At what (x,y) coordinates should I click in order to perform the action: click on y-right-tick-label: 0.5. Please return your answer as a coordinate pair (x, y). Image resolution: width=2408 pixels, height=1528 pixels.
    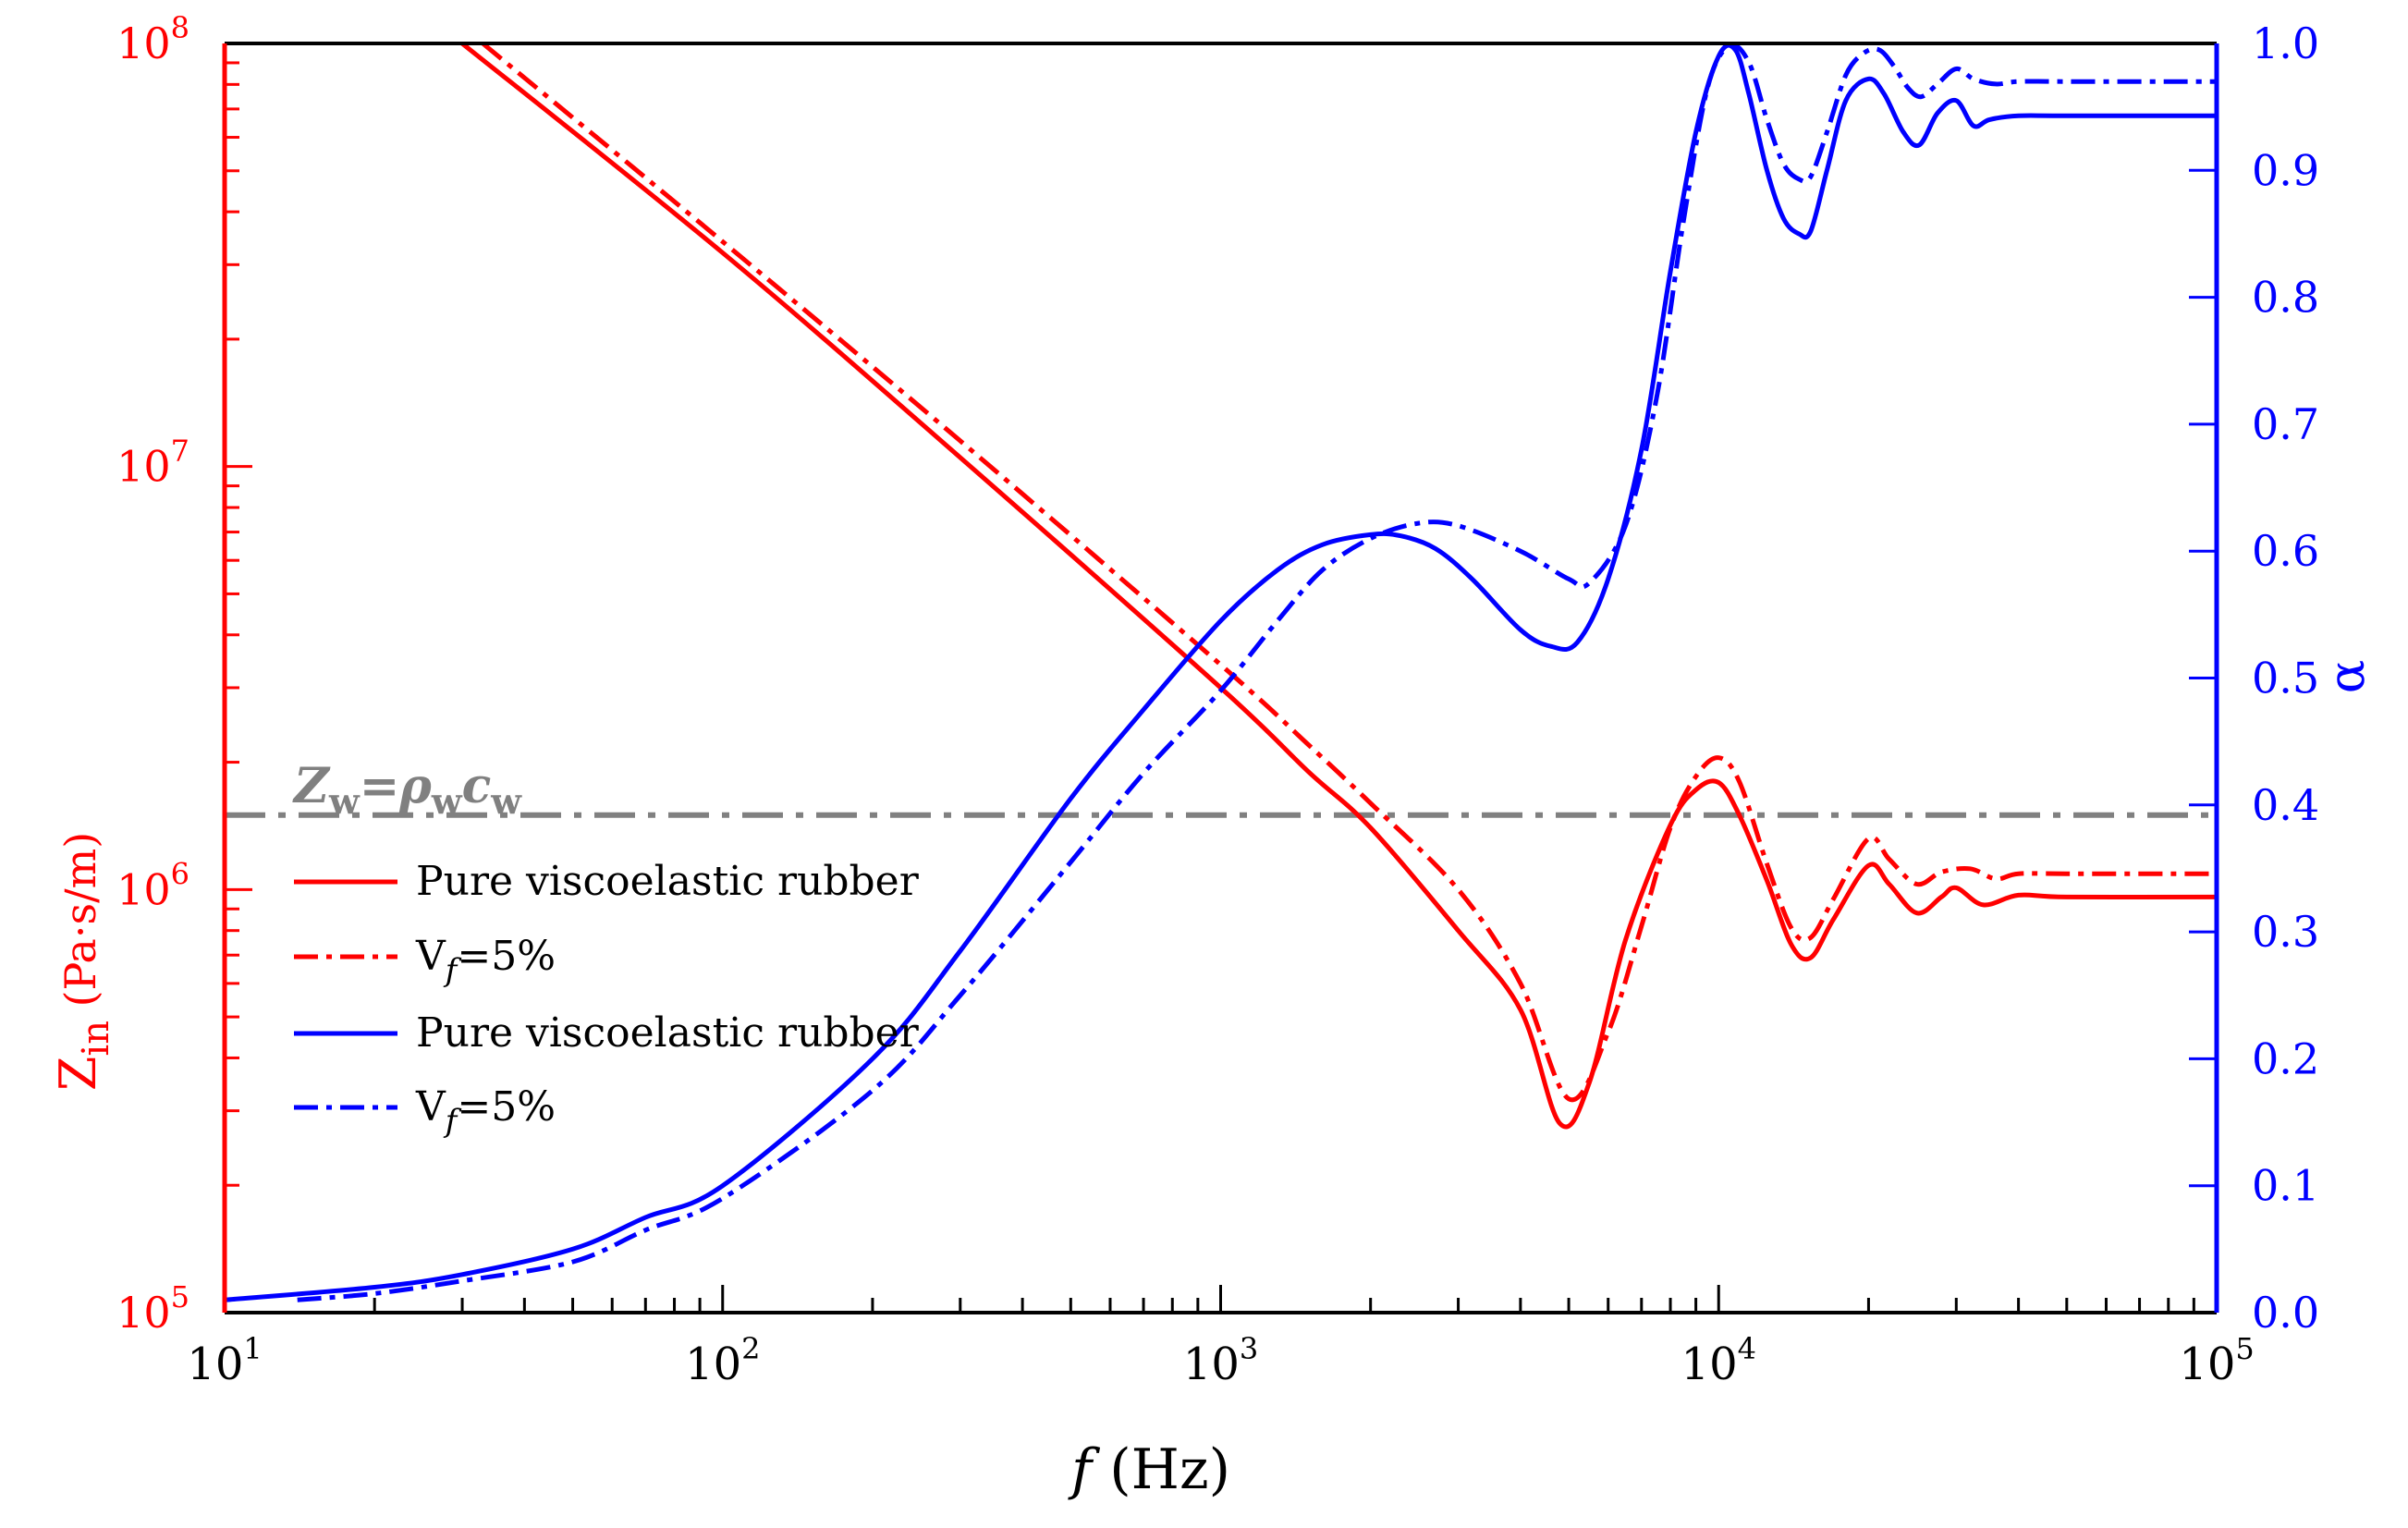
    Looking at the image, I should click on (2285, 678).